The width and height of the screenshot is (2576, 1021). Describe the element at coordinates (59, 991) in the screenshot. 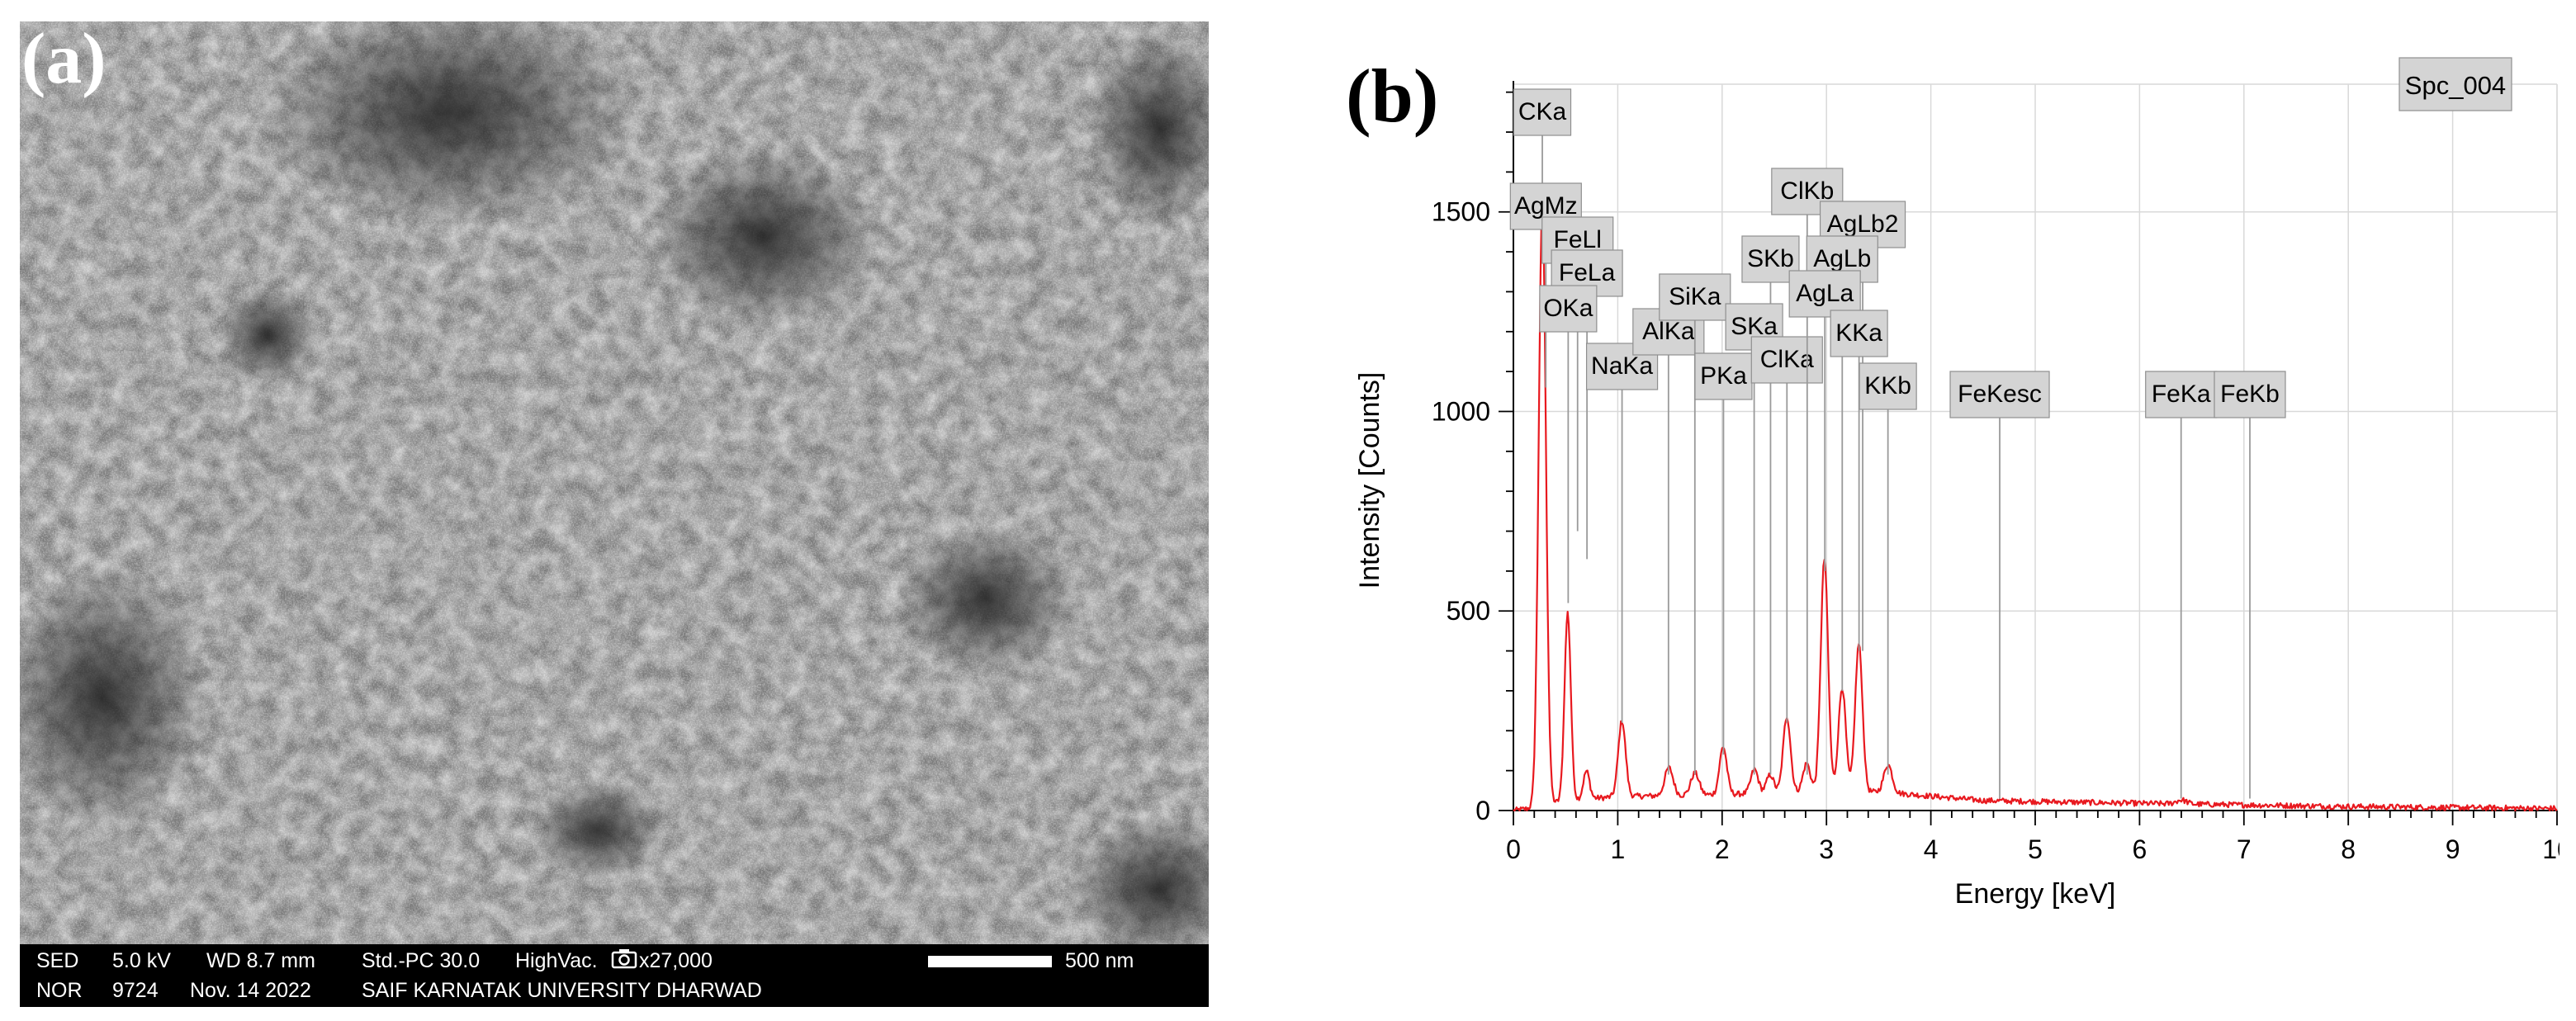

I see `info-mode: NOR` at that location.